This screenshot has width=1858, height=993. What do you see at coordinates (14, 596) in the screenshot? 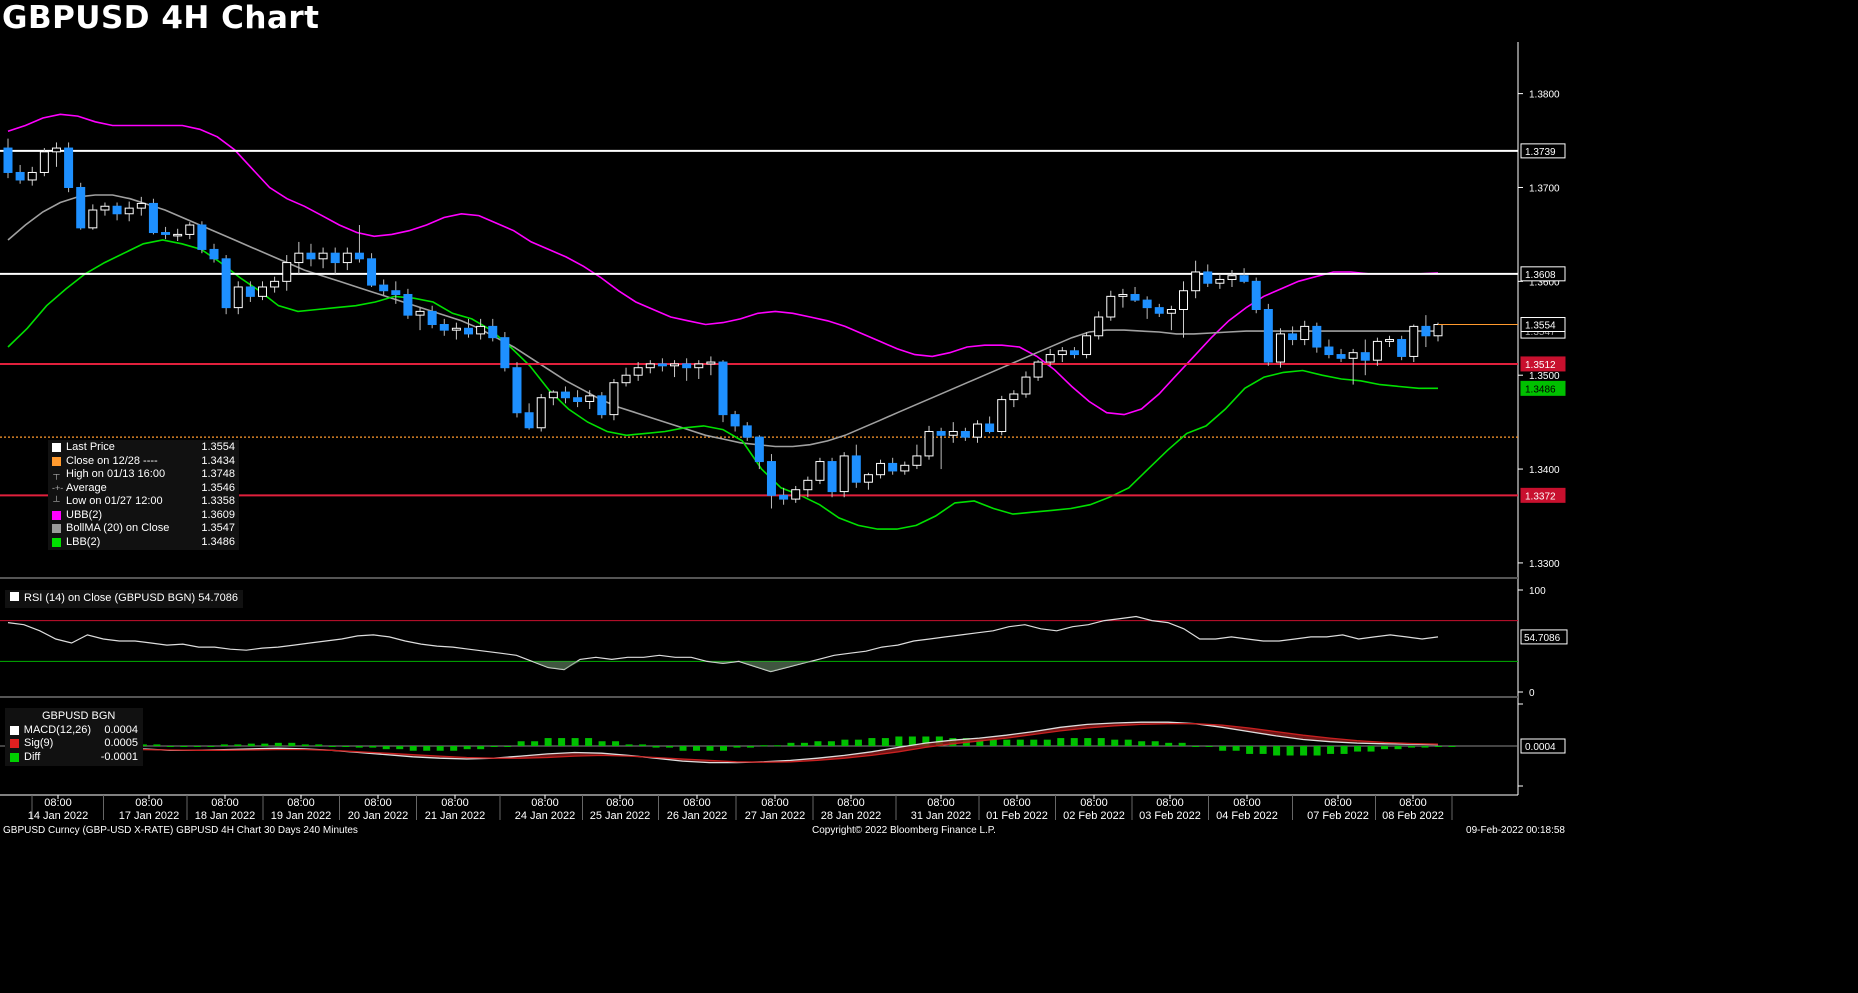
I see `white-square-icon` at bounding box center [14, 596].